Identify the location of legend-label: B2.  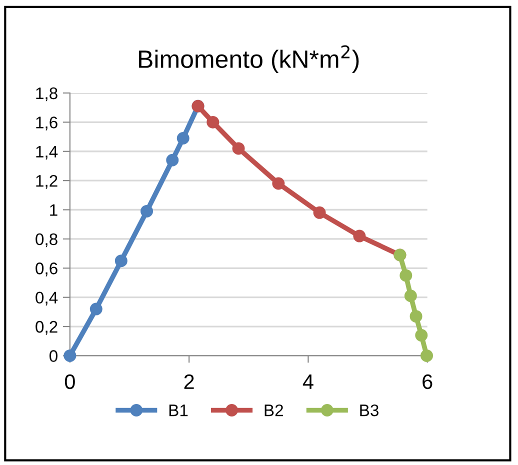
(273, 410).